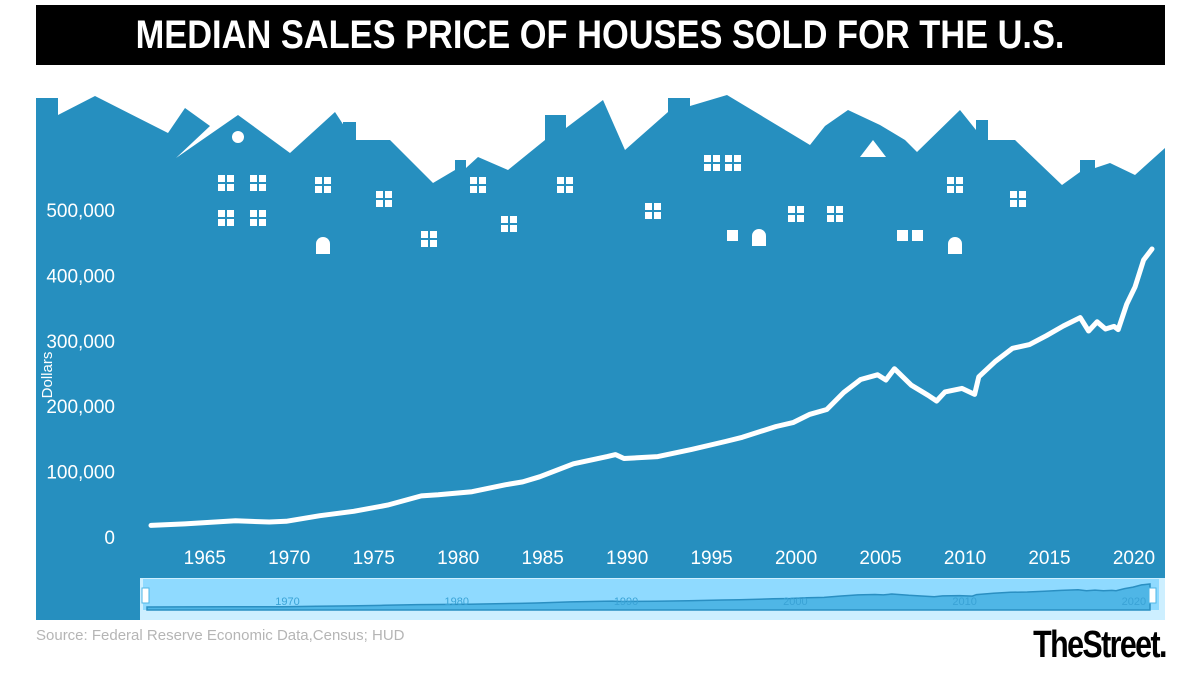 The image size is (1200, 691). What do you see at coordinates (1152, 595) in the screenshot?
I see `navigator-handle-right` at bounding box center [1152, 595].